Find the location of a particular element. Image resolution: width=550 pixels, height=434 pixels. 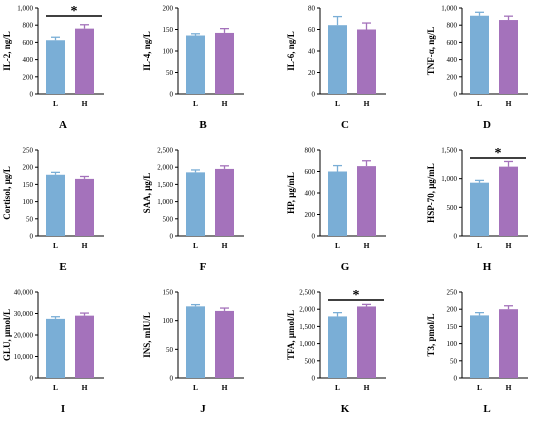

panel-g: 0 200 400 600 800 HP, μg/mL L H G is located at coordinates (336, 210).